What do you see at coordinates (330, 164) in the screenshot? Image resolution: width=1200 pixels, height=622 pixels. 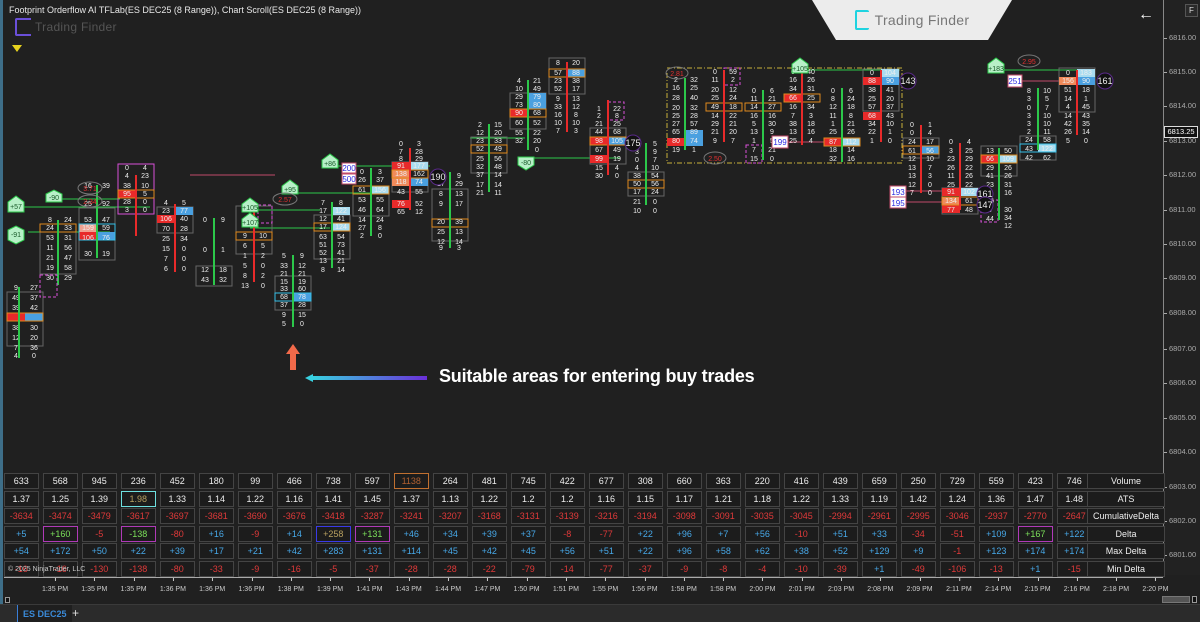 I see `svg-text: +86` at bounding box center [330, 164].